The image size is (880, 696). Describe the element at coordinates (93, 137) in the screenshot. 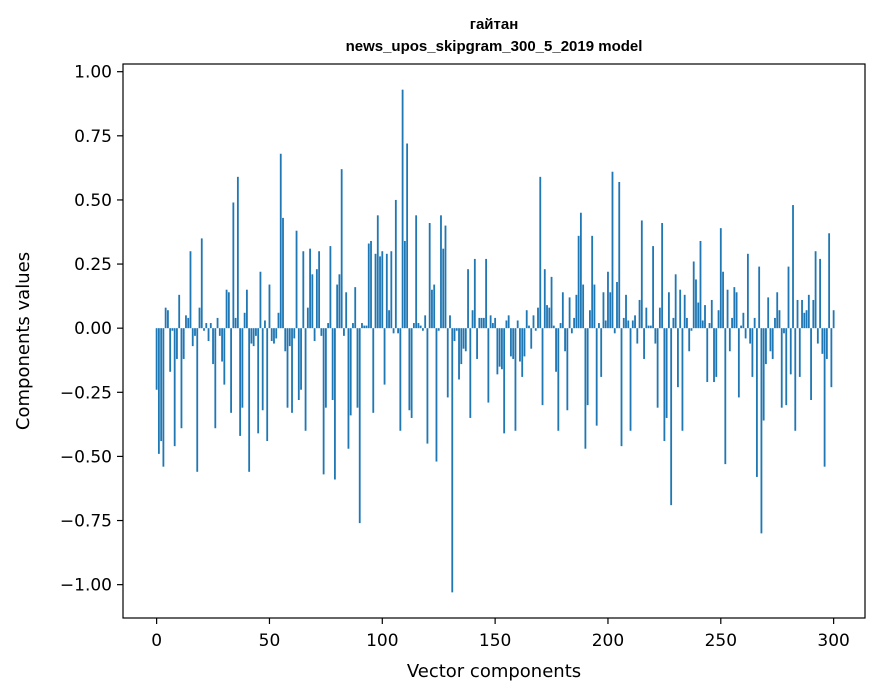

I see `y-tick-label: 0.75` at that location.